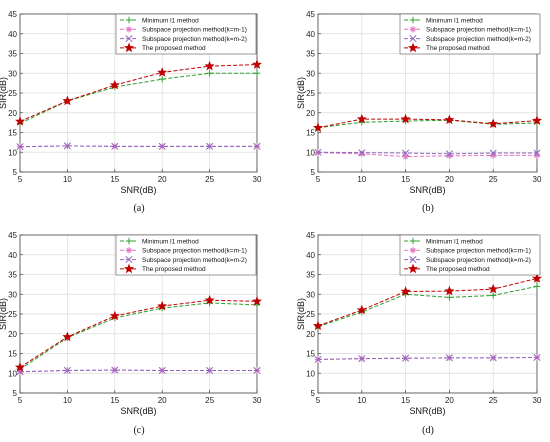 Image resolution: width=550 pixels, height=442 pixels. I want to click on x-tick-label: 10, so click(361, 179).